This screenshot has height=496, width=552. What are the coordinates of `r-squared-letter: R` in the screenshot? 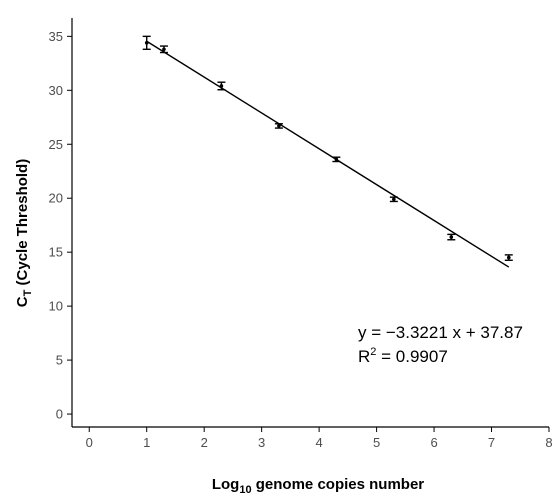 It's located at (364, 356).